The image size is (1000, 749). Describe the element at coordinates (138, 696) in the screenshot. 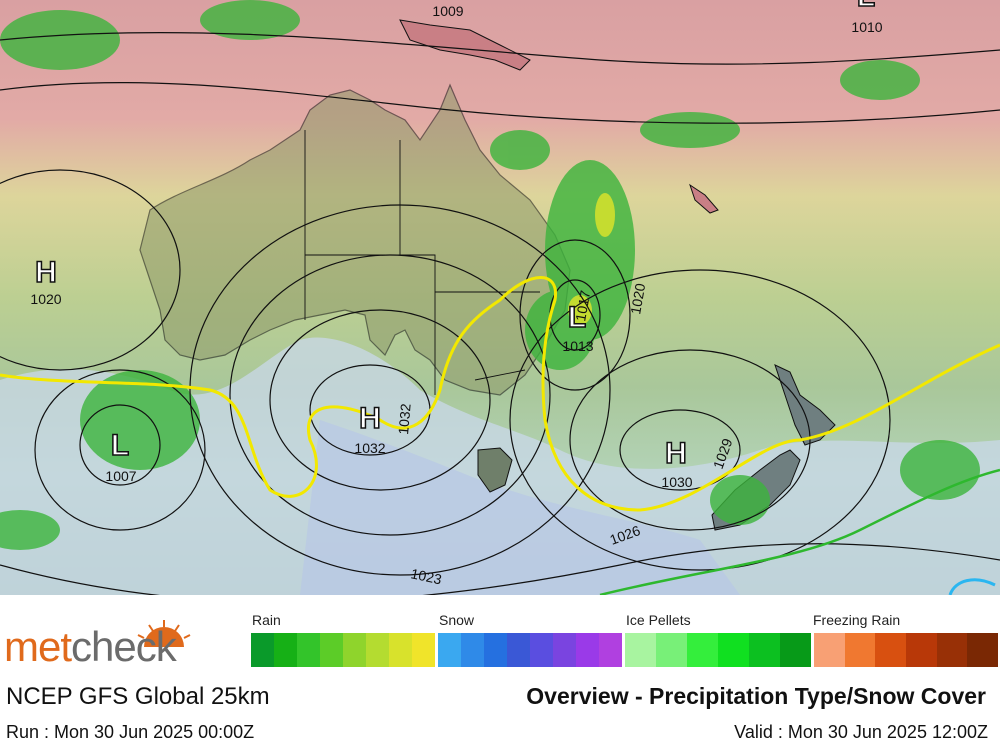

I see `model-name: NCEP GFS Global 25km` at that location.